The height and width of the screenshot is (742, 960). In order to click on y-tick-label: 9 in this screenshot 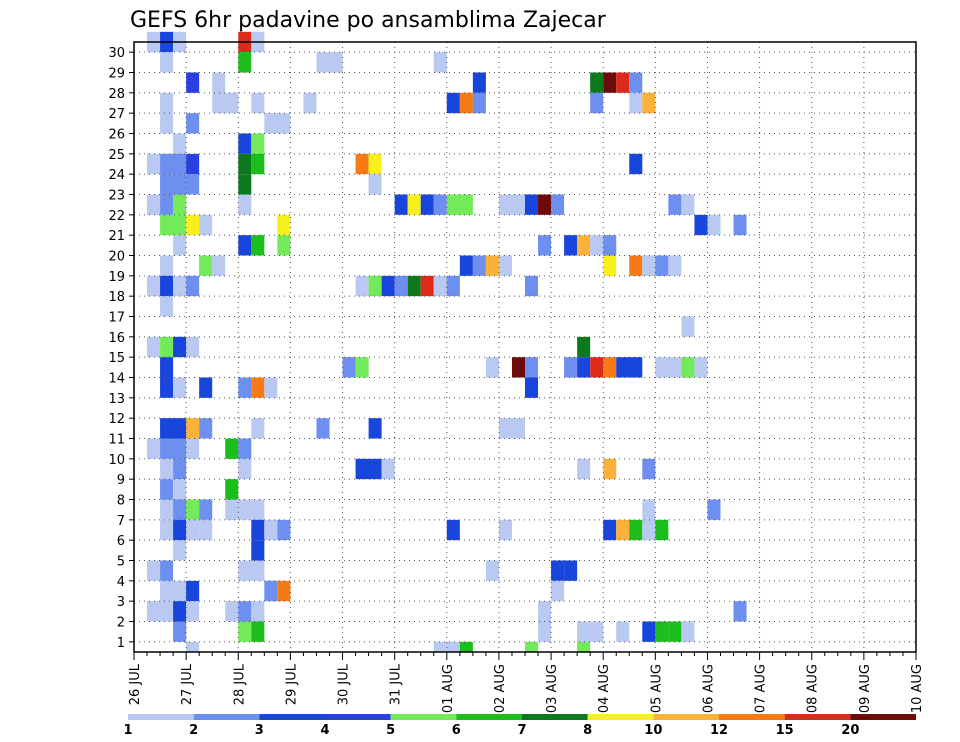, I will do `click(121, 480)`.